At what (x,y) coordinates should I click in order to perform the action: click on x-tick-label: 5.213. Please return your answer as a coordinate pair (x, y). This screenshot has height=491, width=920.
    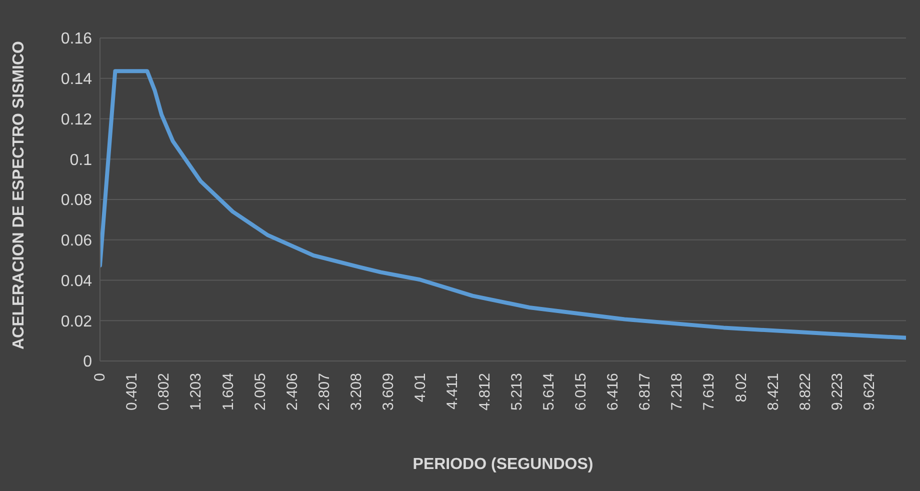
    Looking at the image, I should click on (517, 392).